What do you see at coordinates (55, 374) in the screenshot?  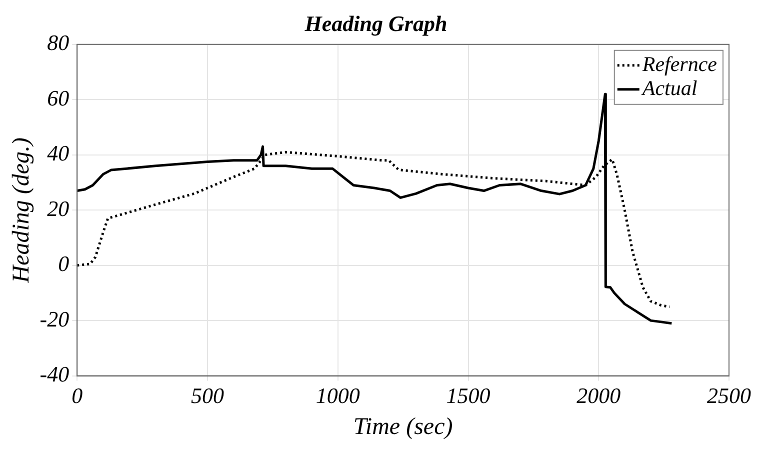 I see `y-tick-label: -40` at bounding box center [55, 374].